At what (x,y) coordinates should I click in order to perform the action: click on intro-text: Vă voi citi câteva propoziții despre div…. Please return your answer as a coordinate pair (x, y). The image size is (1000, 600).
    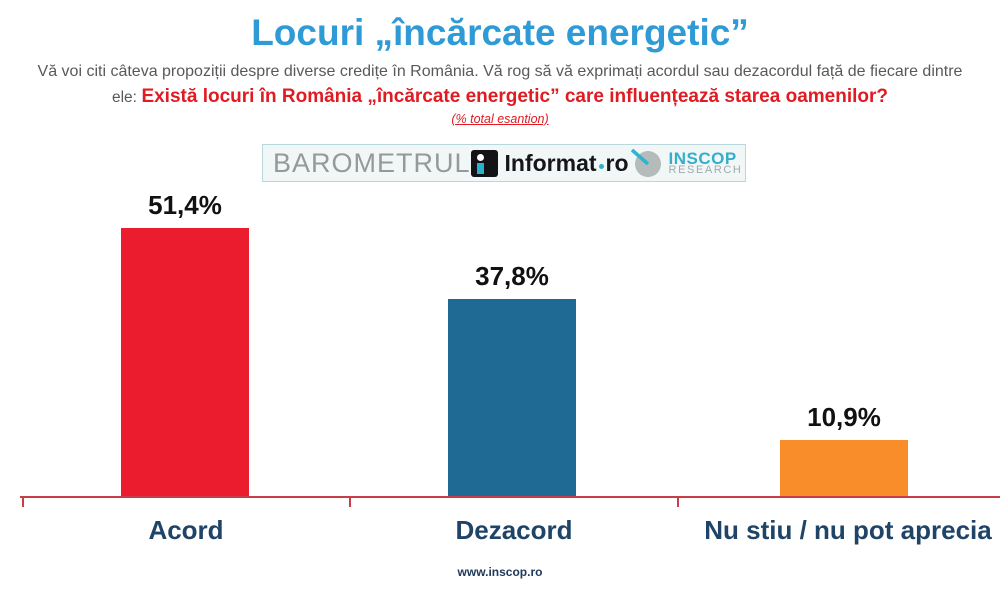
    Looking at the image, I should click on (500, 71).